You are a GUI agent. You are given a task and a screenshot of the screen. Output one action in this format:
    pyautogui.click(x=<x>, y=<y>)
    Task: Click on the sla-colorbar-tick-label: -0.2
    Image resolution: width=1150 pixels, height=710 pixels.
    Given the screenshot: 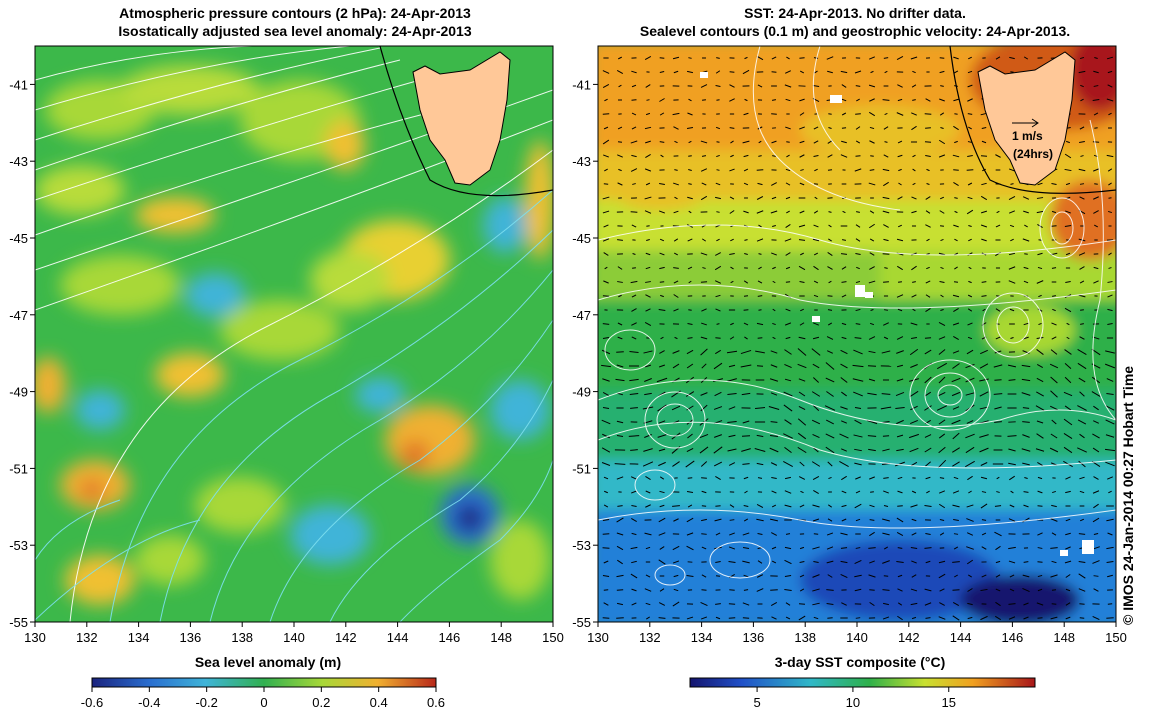 What is the action you would take?
    pyautogui.click(x=206, y=702)
    